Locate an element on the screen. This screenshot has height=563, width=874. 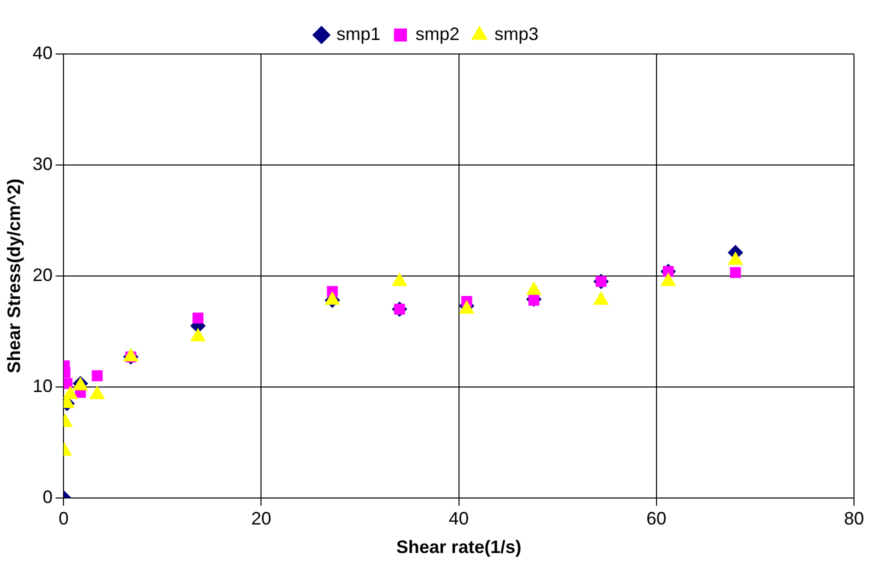
legend-label: smp1 is located at coordinates (358, 34).